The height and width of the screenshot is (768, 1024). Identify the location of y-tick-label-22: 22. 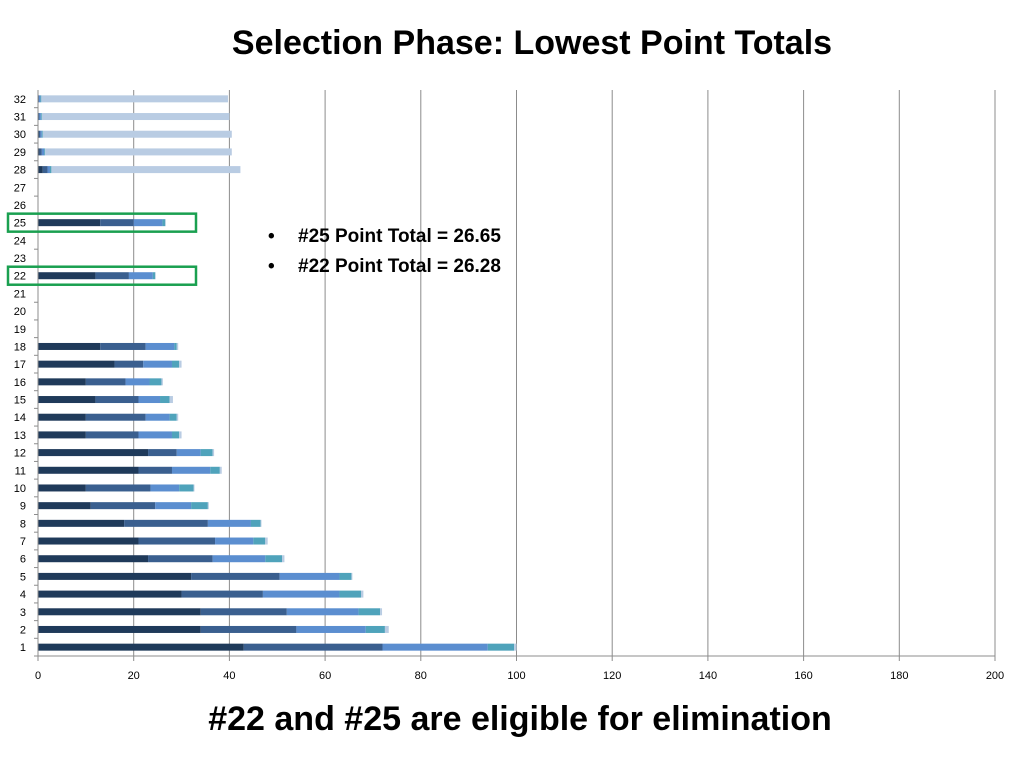
(20, 277).